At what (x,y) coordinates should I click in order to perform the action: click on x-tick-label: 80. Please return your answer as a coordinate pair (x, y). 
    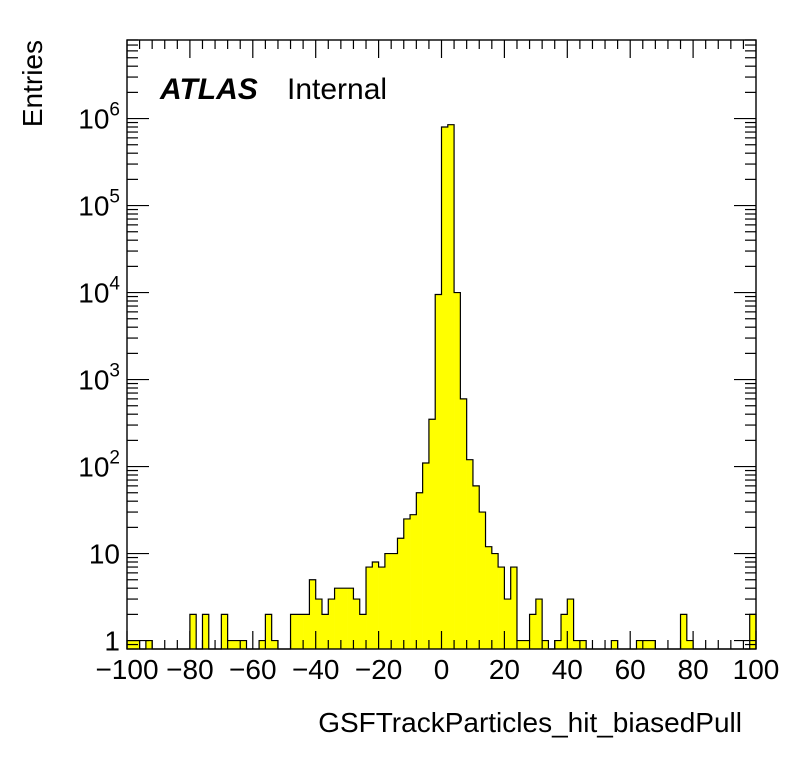
    Looking at the image, I should click on (693, 669).